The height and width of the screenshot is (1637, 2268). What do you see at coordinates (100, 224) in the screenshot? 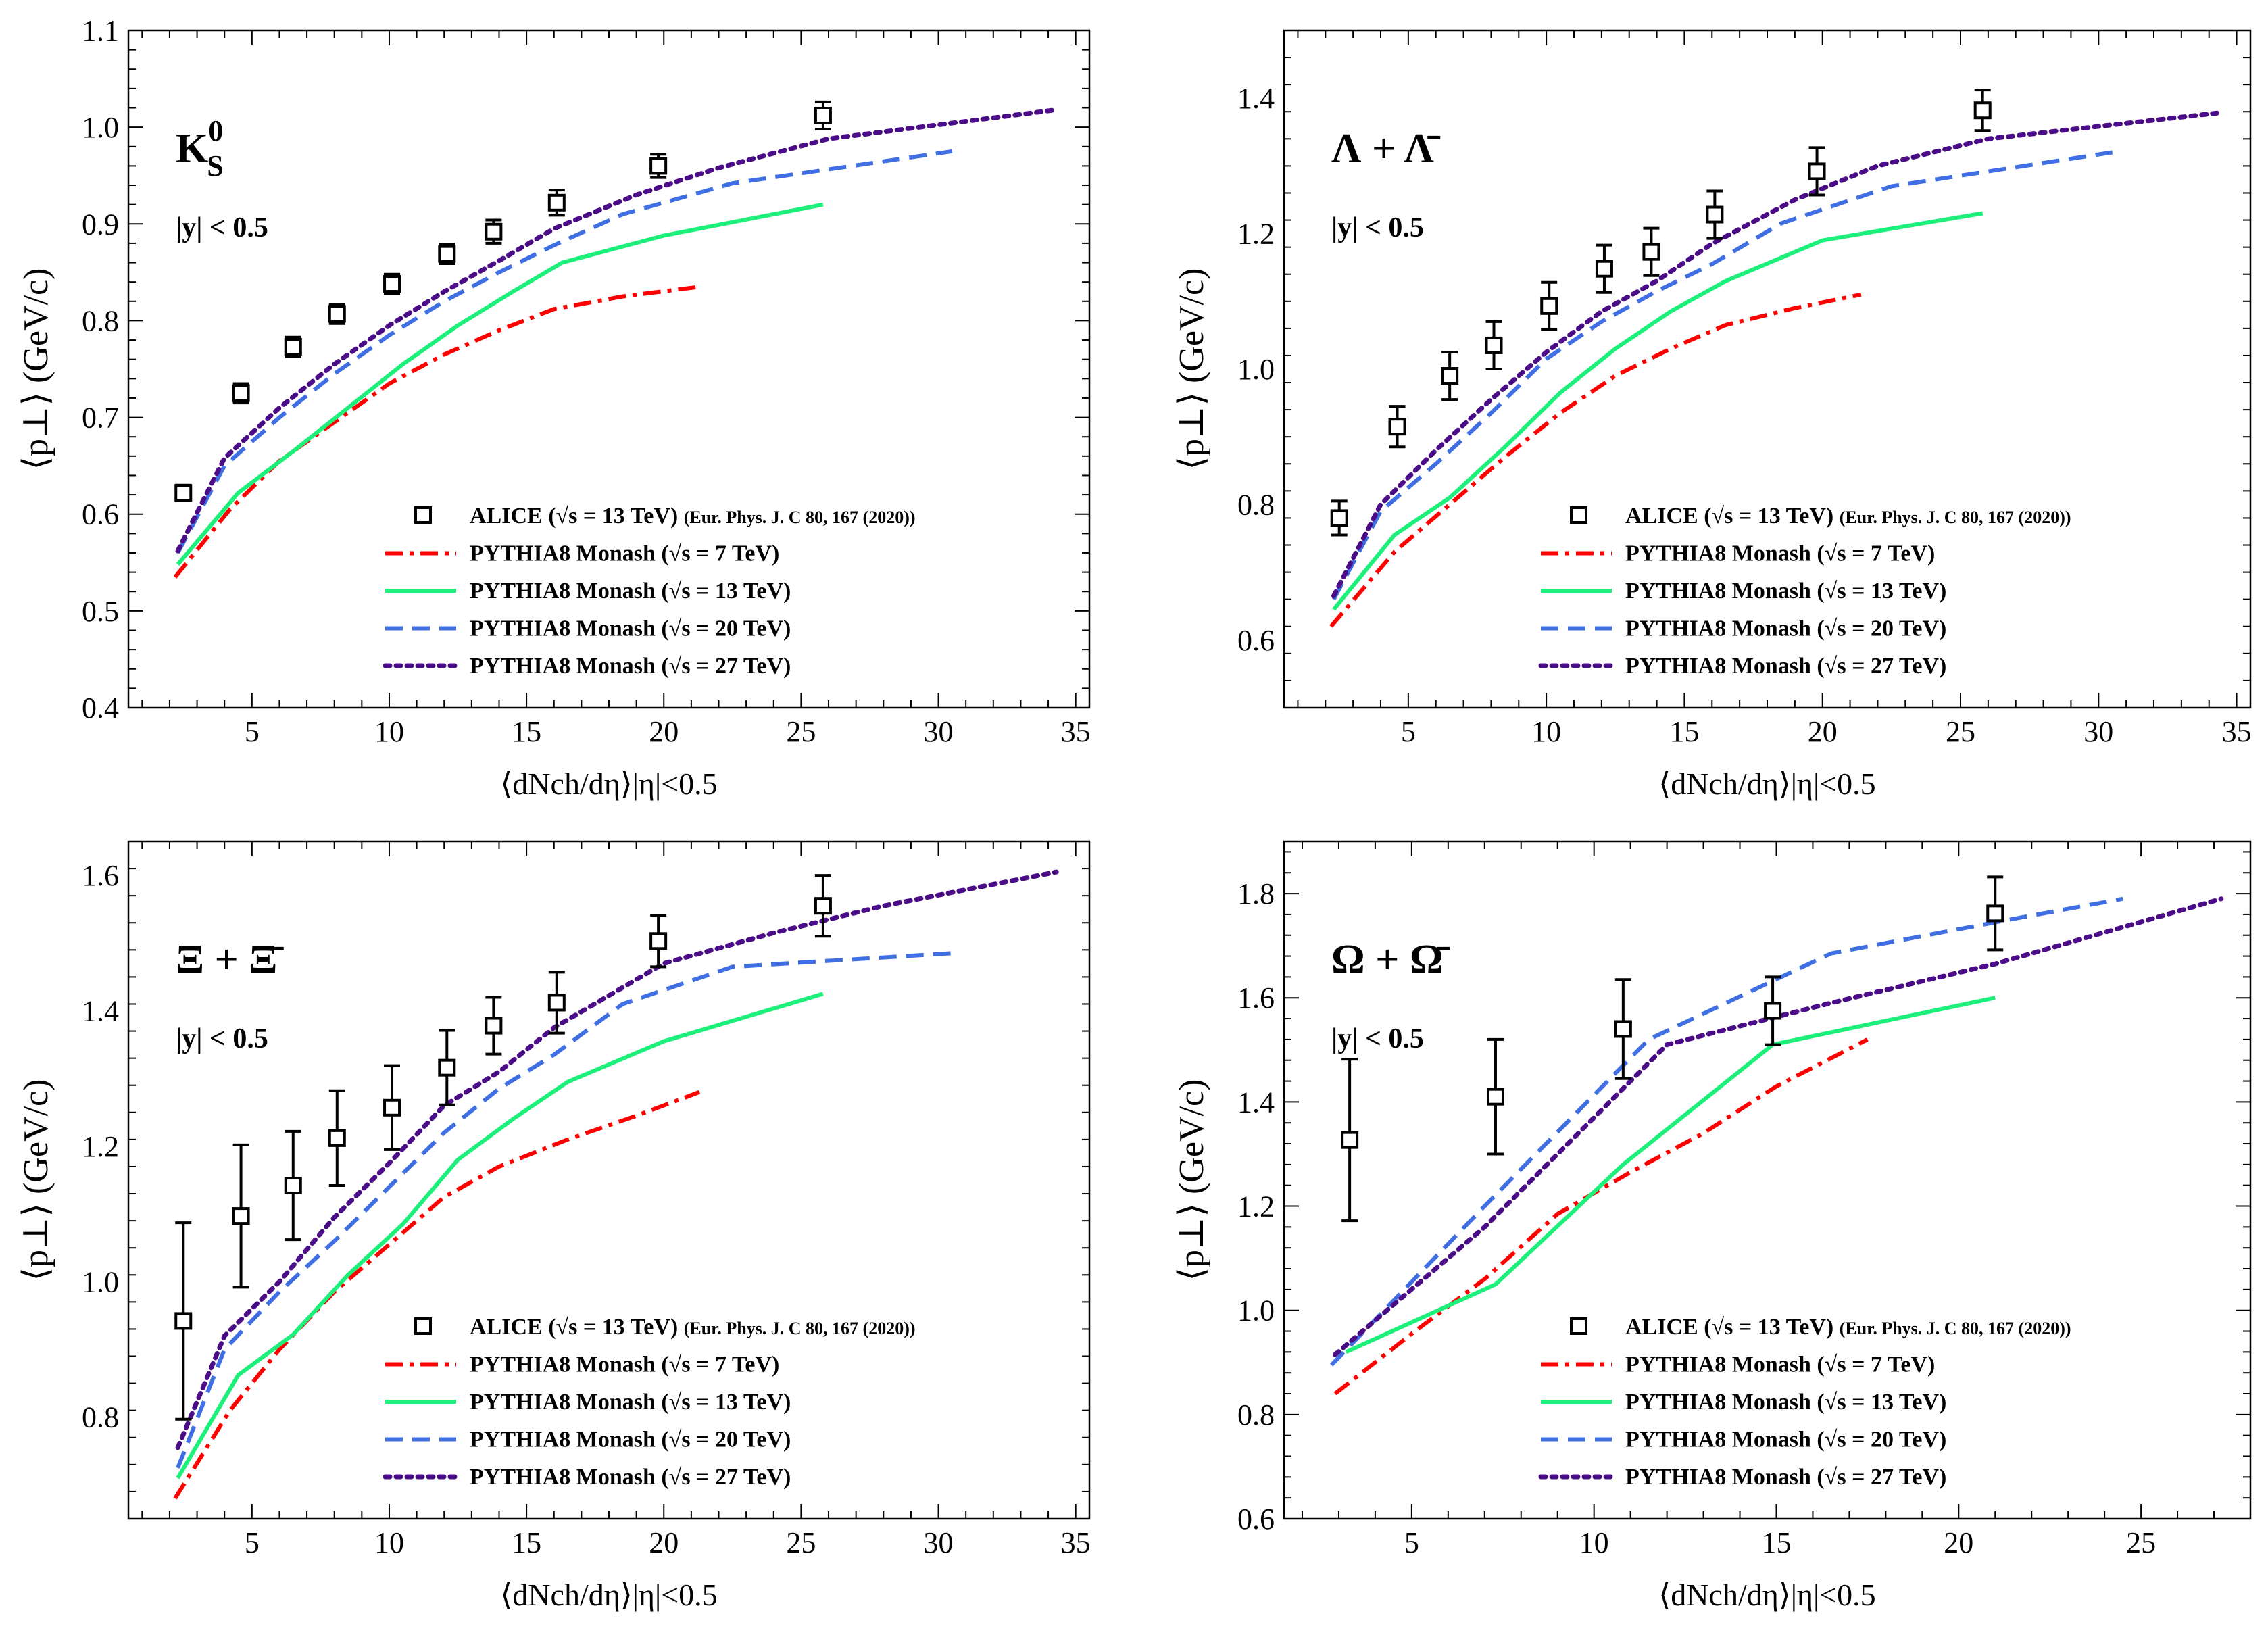
I see `y-tick-label: 0.9` at bounding box center [100, 224].